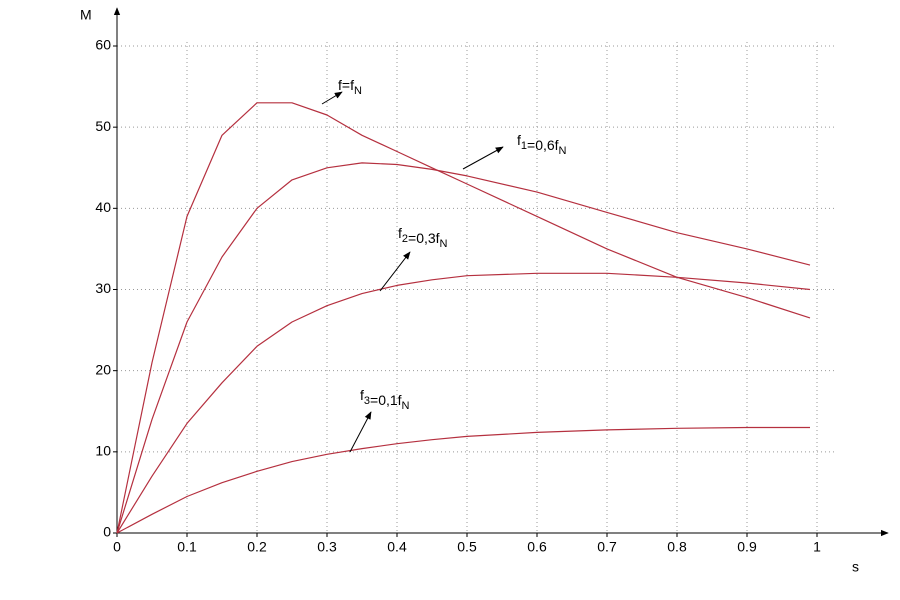 This screenshot has width=900, height=600. Describe the element at coordinates (397, 547) in the screenshot. I see `x-tick-label: 0.4` at that location.